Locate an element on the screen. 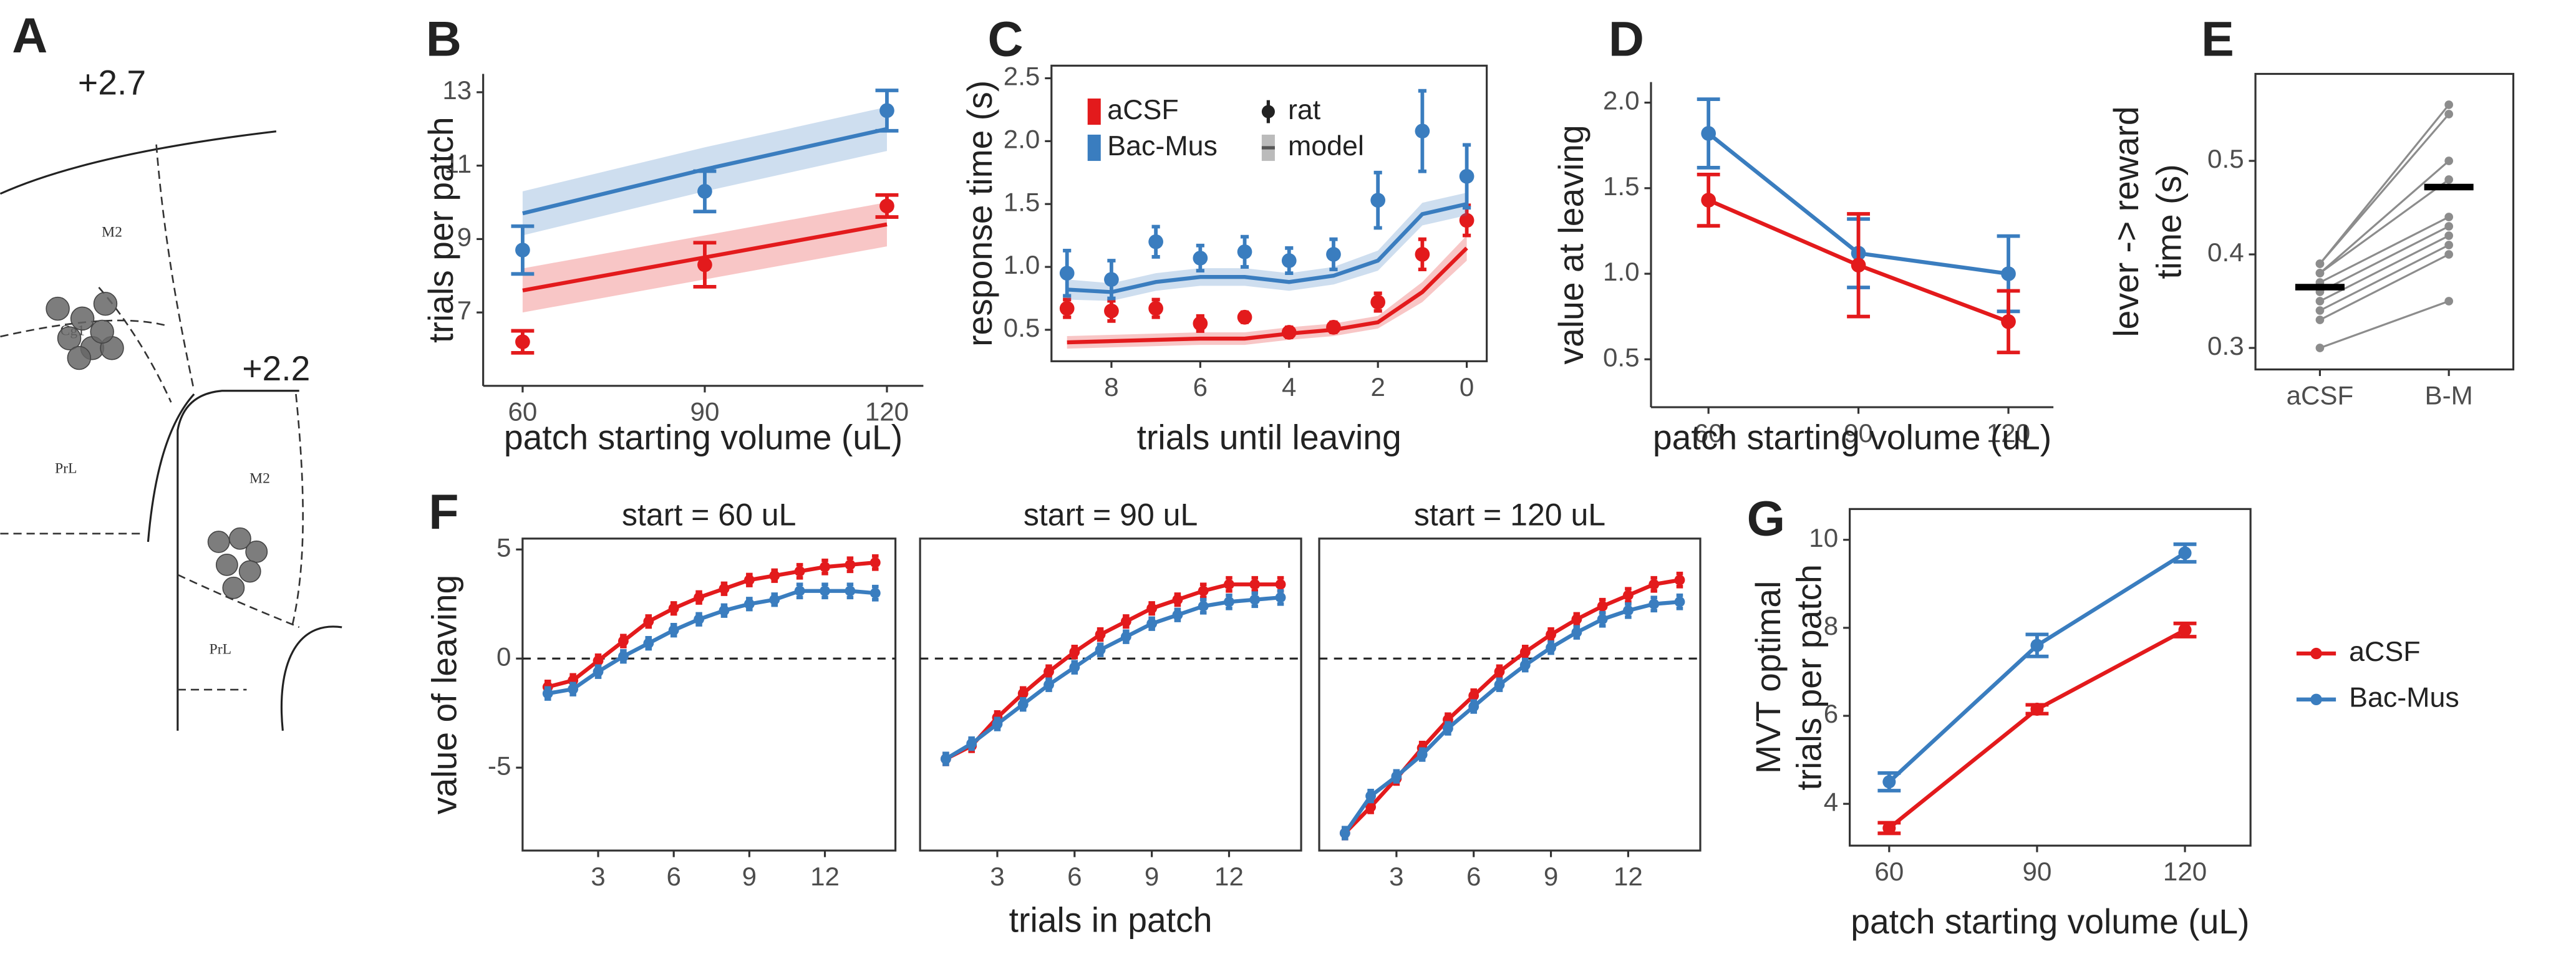 The height and width of the screenshot is (954, 2576). panel-a: A +2.7 M2 Cg1 PrL +2.2 M2 PrL is located at coordinates (171, 369).